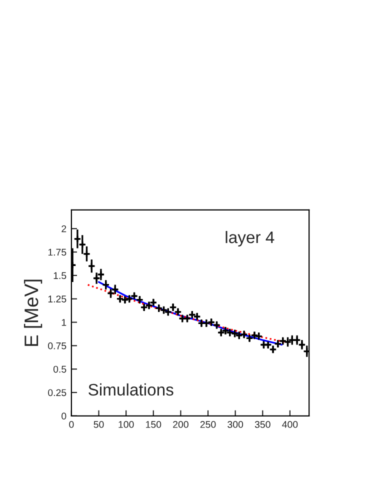 This screenshot has width=376, height=487. Describe the element at coordinates (57, 252) in the screenshot. I see `y-tick-label: 1.75` at that location.